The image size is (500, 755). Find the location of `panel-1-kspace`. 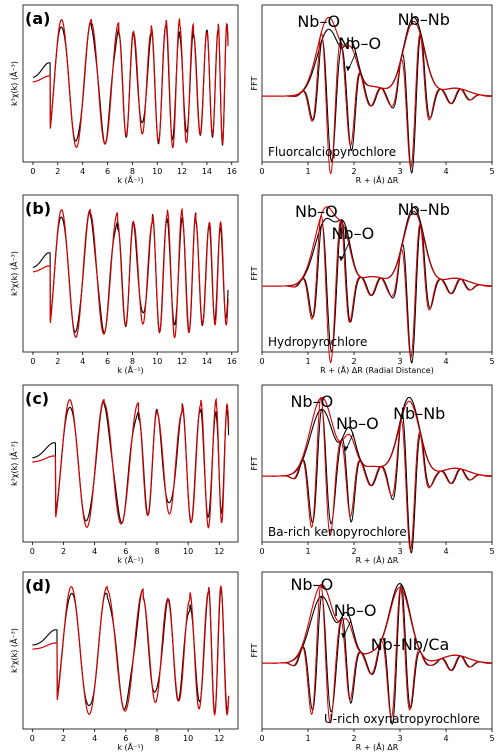

panel-1-kspace is located at coordinates (130, 84).